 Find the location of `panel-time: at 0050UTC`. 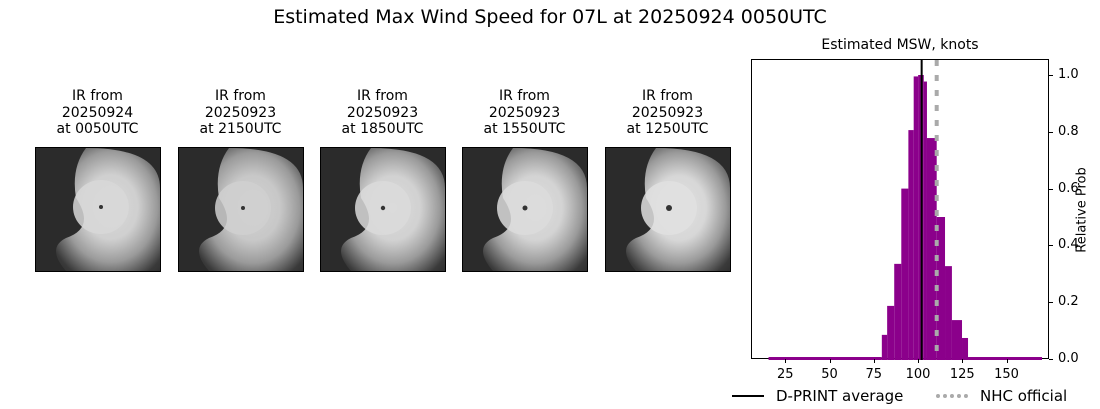

panel-time: at 0050UTC is located at coordinates (97, 129).